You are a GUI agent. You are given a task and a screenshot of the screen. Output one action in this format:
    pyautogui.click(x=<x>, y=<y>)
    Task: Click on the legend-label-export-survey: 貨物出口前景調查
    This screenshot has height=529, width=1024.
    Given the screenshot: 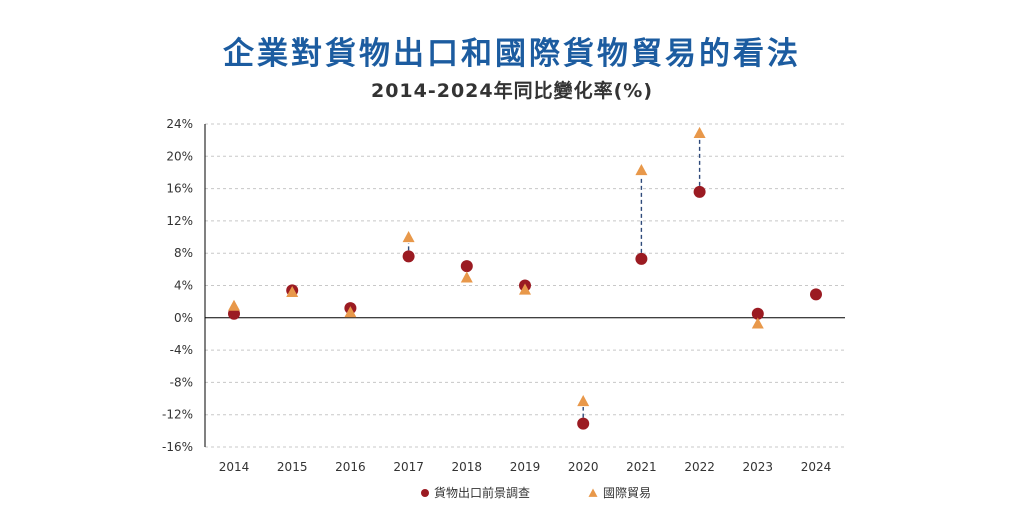 What is the action you would take?
    pyautogui.click(x=482, y=492)
    